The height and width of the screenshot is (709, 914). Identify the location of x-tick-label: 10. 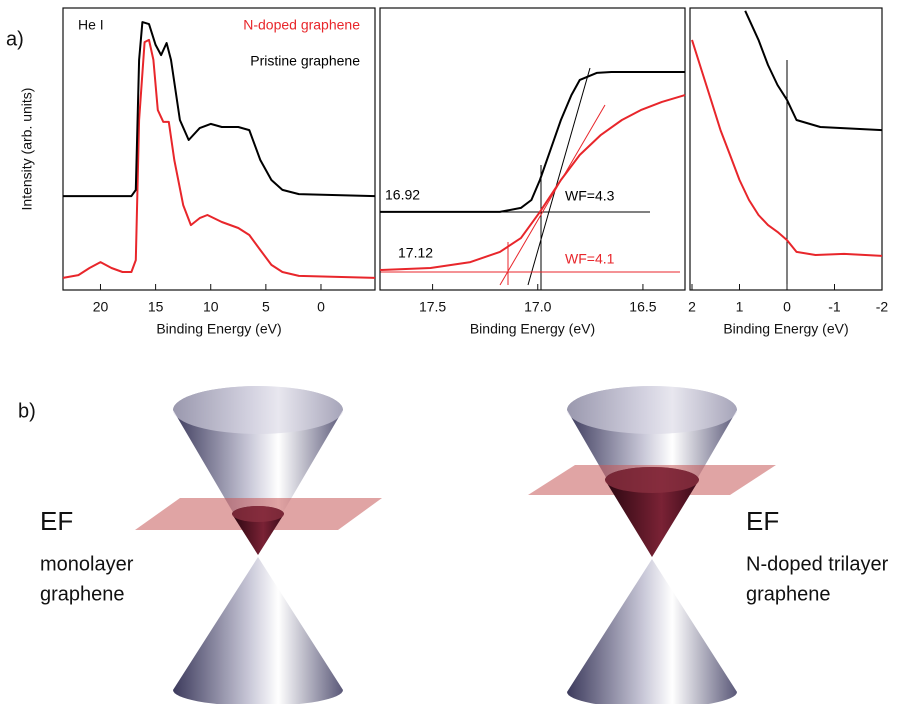
(211, 307).